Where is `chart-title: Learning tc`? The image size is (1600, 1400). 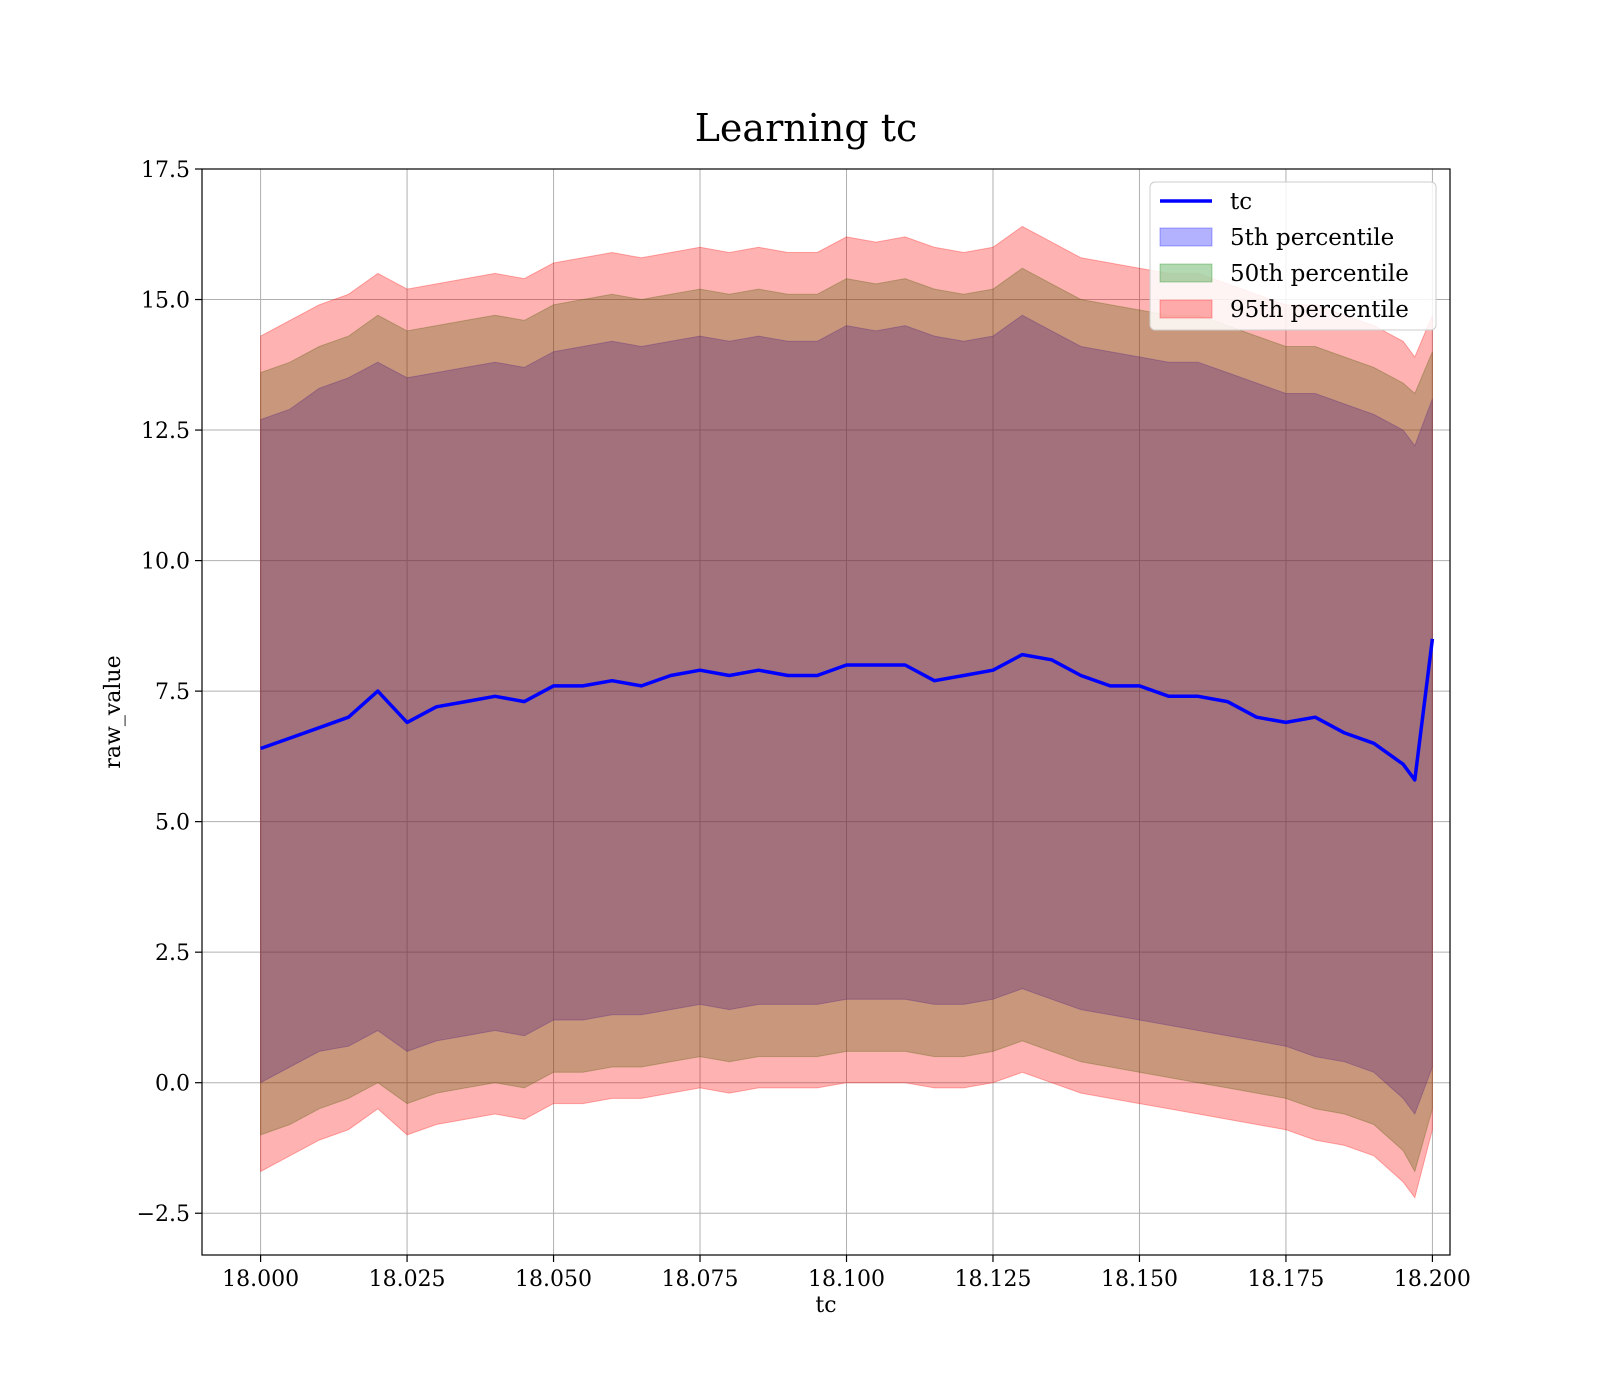 chart-title: Learning tc is located at coordinates (806, 128).